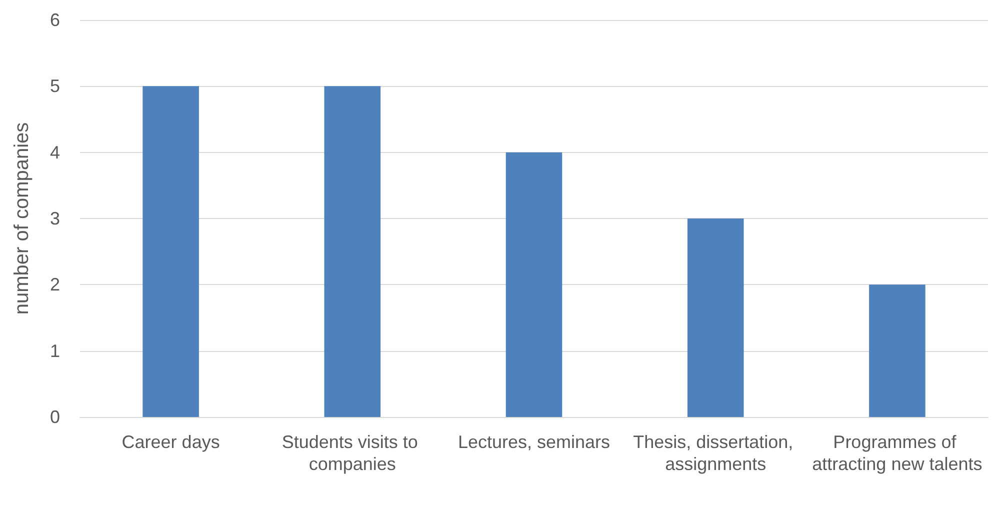  Describe the element at coordinates (55, 152) in the screenshot. I see `y-tick-label: 4` at that location.